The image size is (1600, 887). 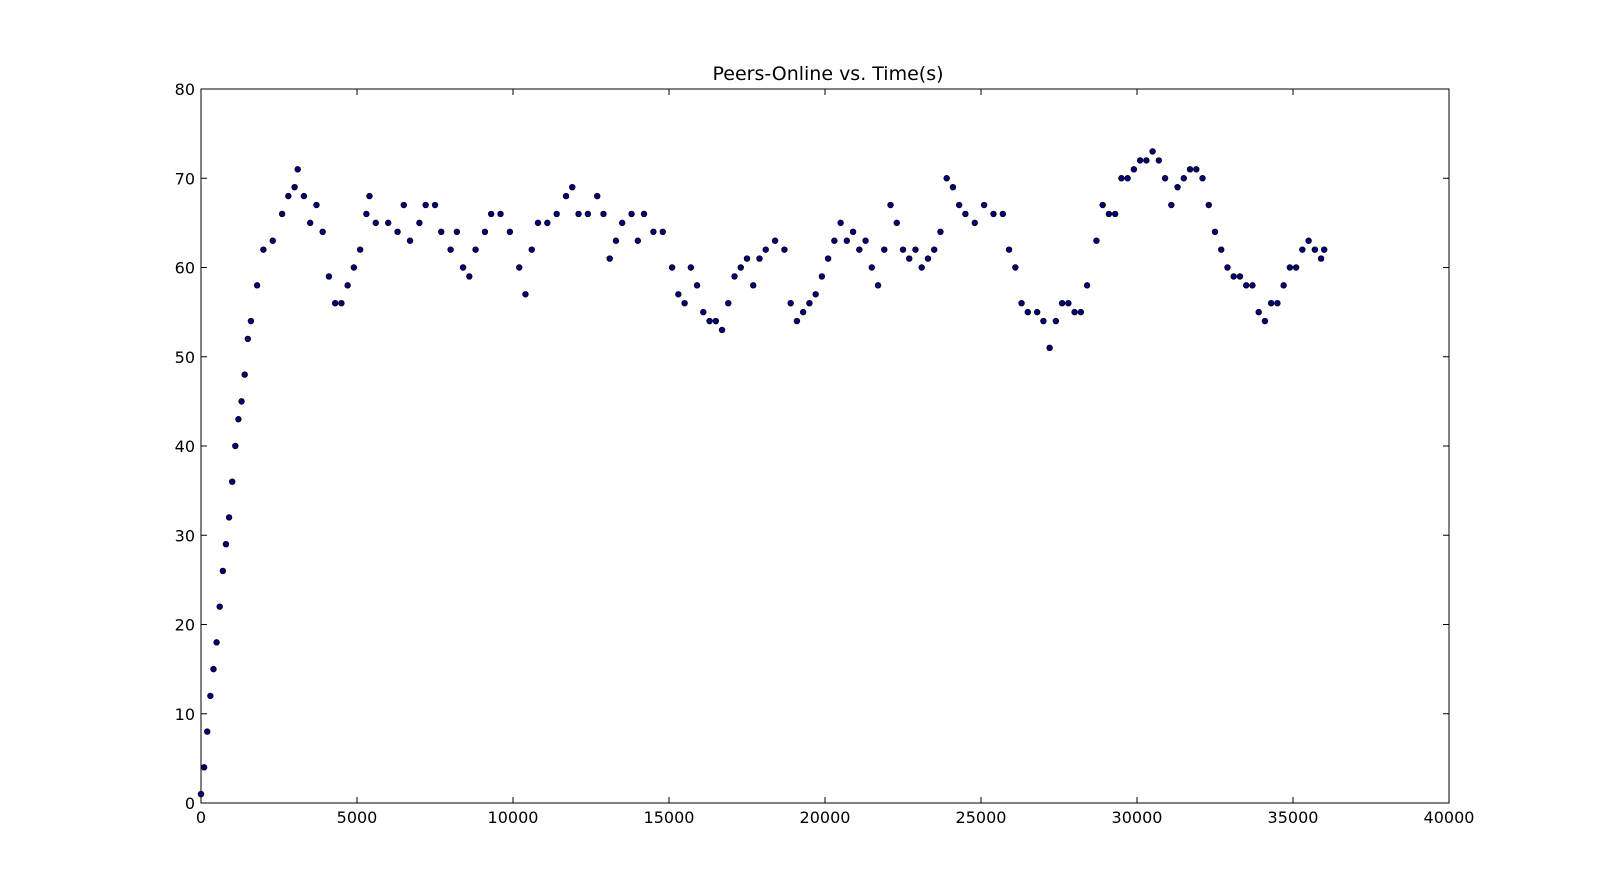 I want to click on y-tick-label: 80, so click(x=185, y=89).